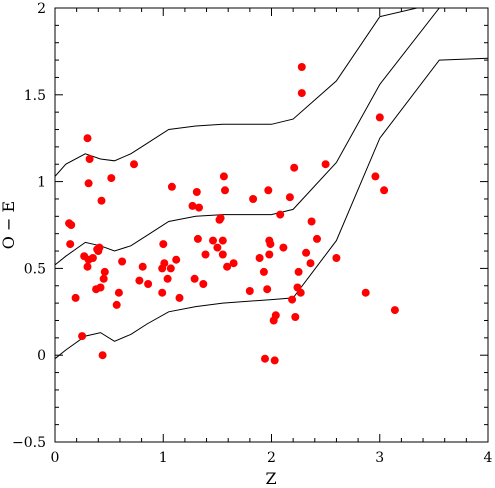  What do you see at coordinates (41, 9) in the screenshot?
I see `y-tick-label: 2` at bounding box center [41, 9].